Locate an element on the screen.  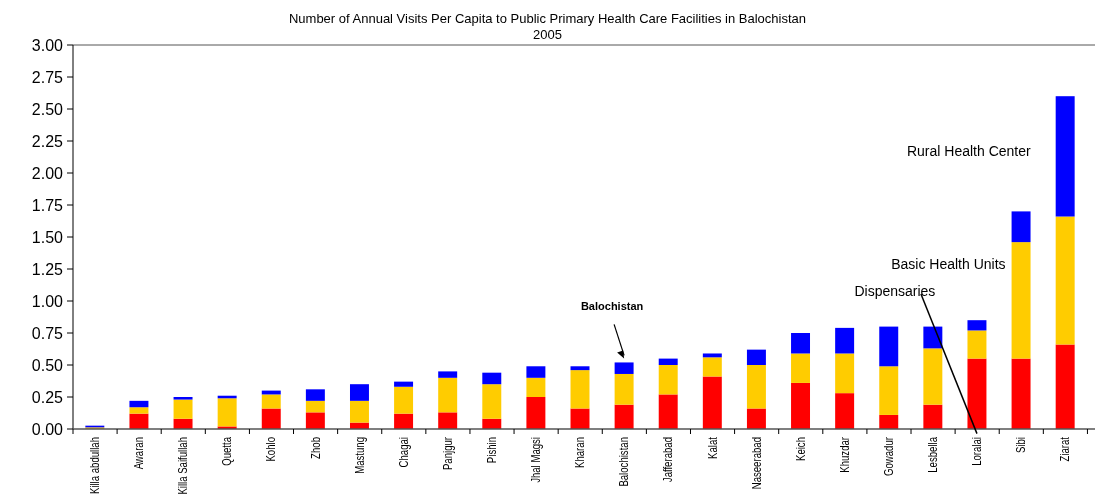
x-tick-label: Loralai is located at coordinates (977, 451).